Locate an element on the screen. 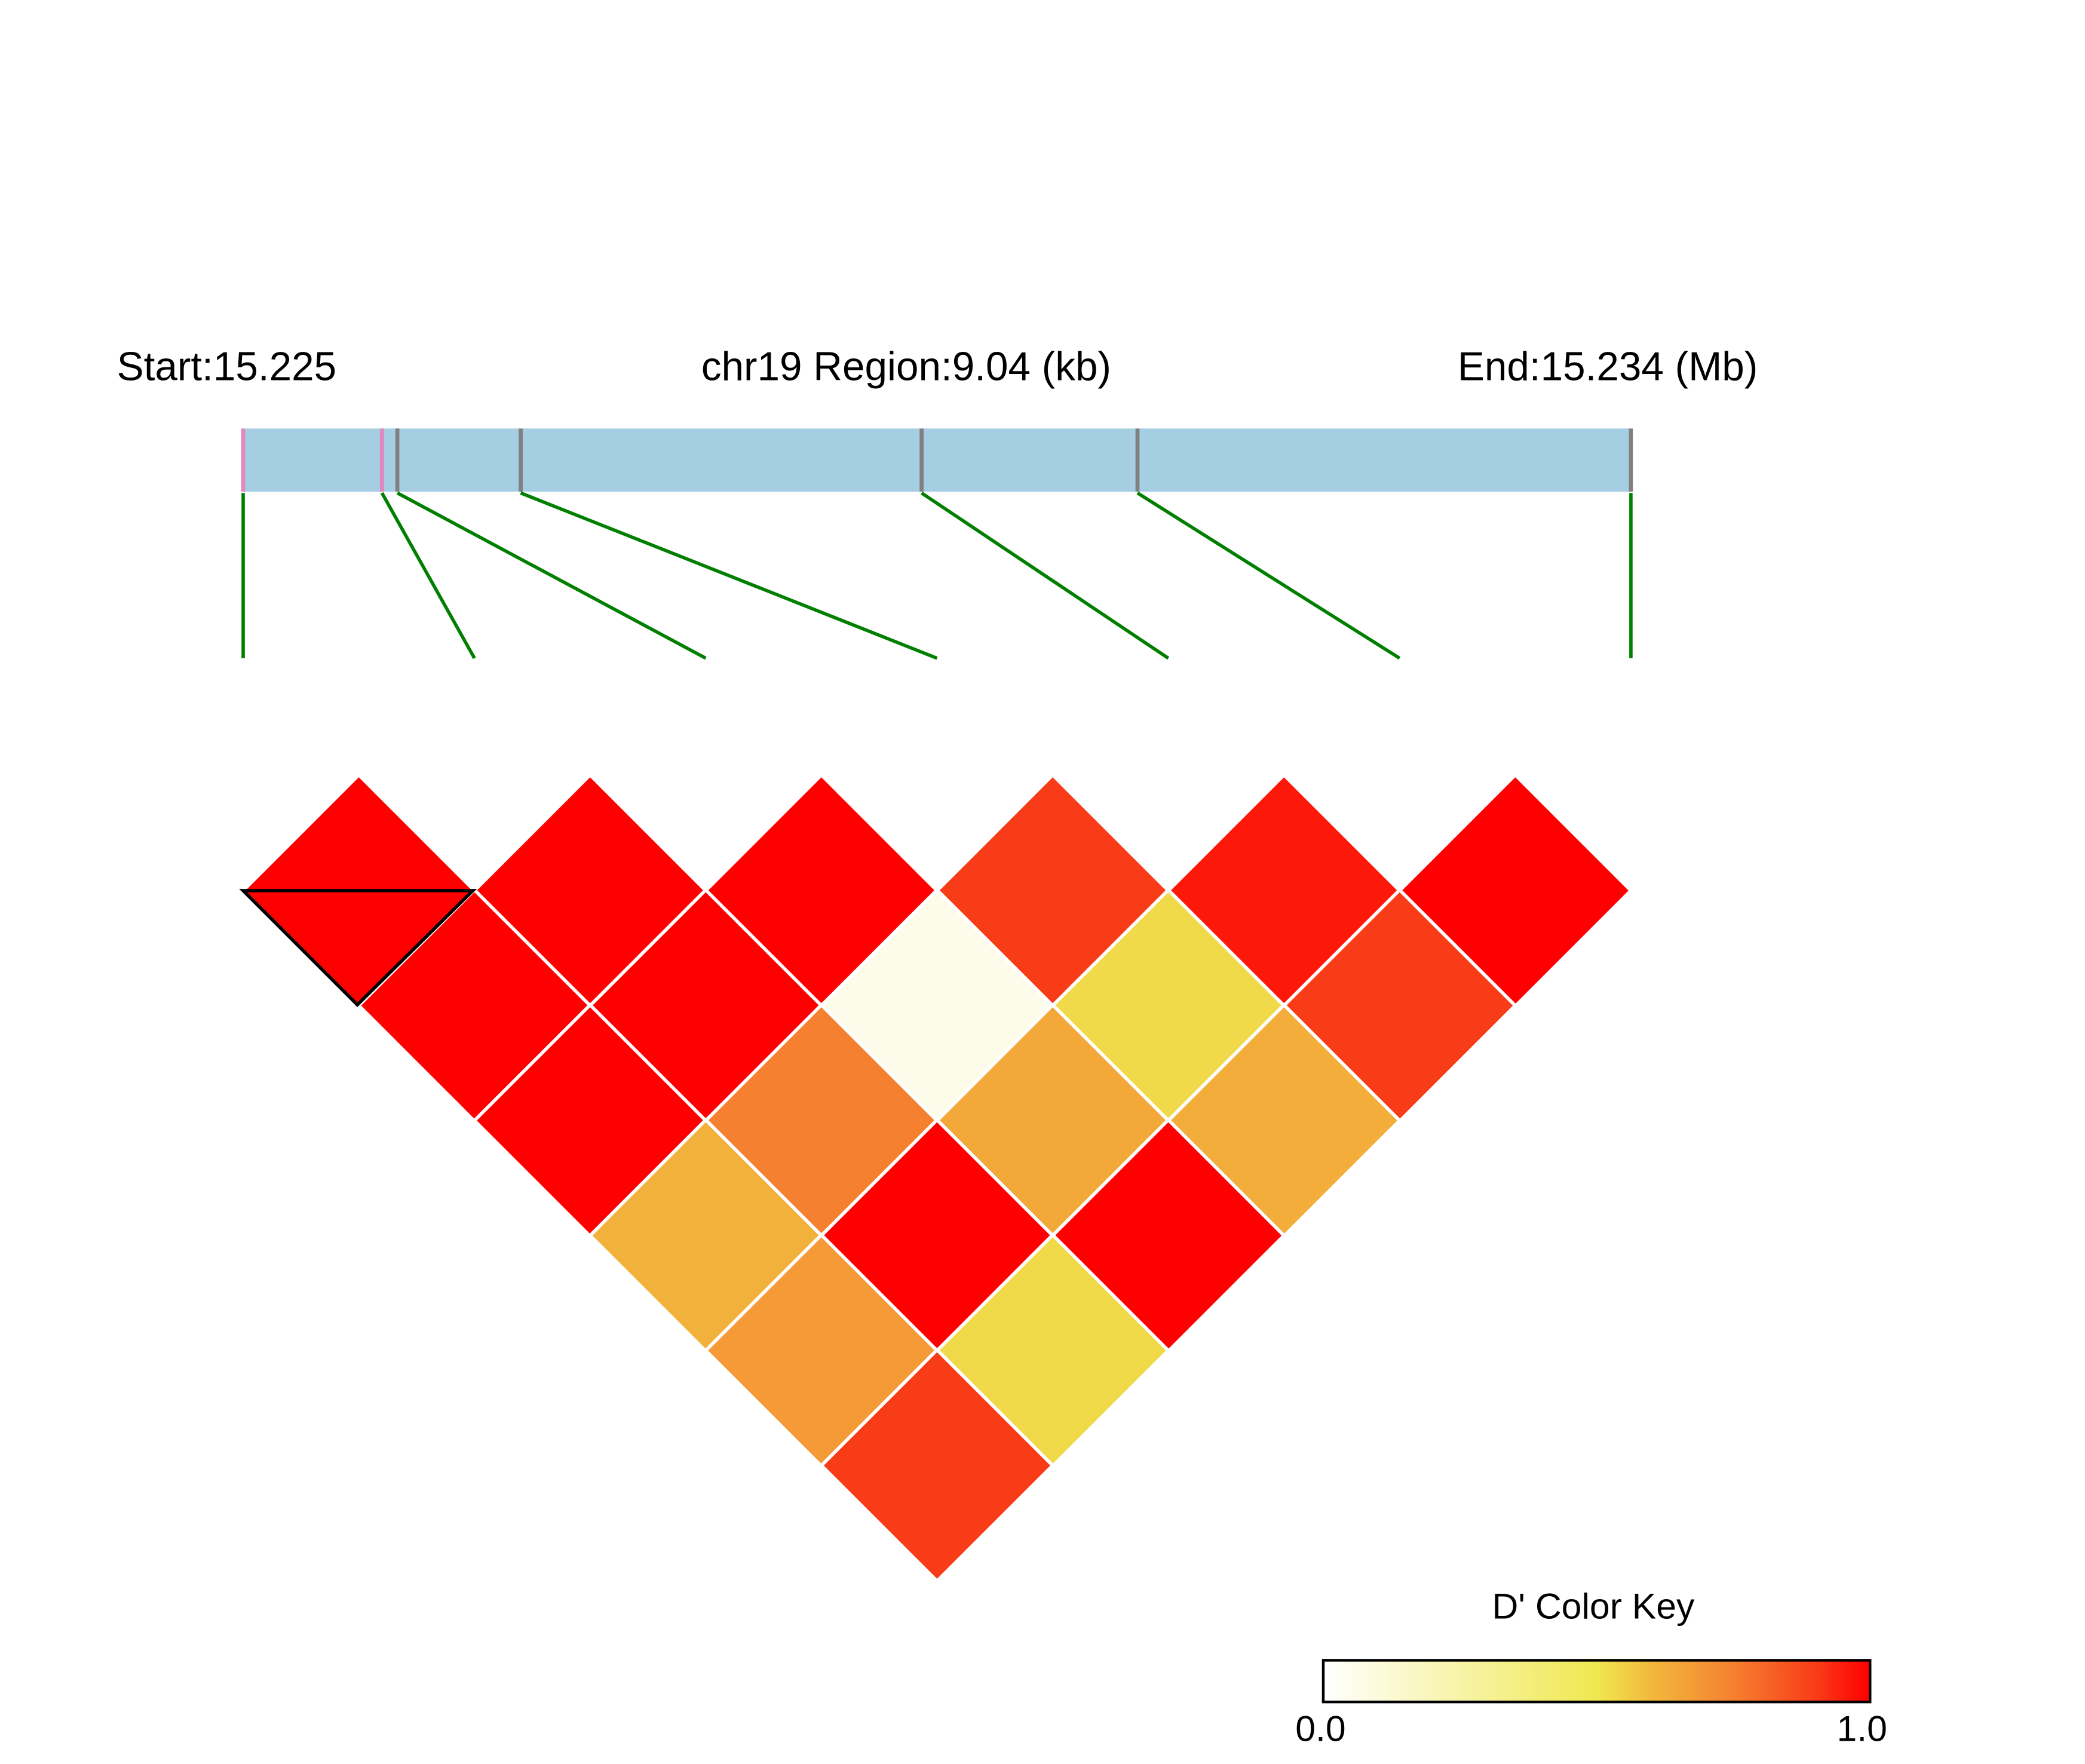 The height and width of the screenshot is (1764, 2085). region-label: chr19 Region:9.04 (kb) is located at coordinates (906, 366).